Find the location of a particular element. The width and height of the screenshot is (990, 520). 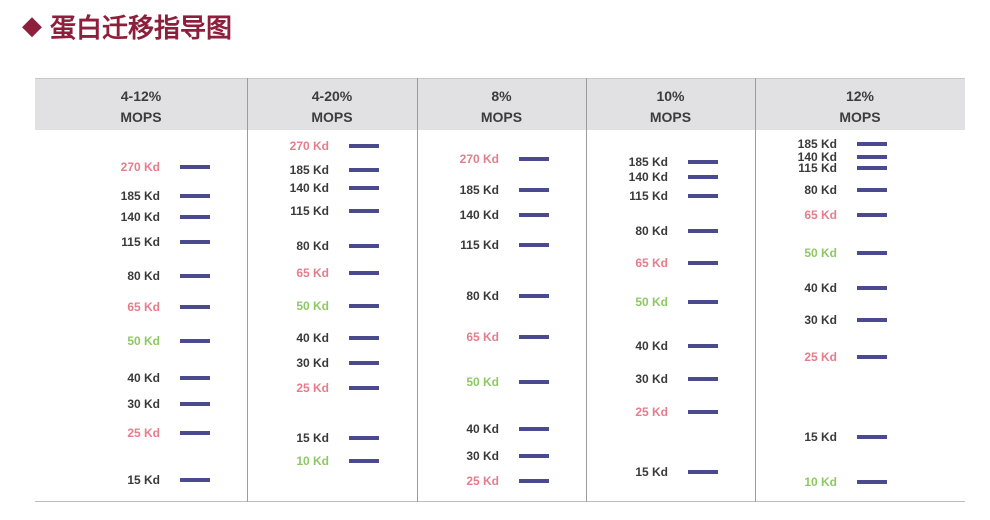

column-header: 8% MOPS is located at coordinates (501, 107).